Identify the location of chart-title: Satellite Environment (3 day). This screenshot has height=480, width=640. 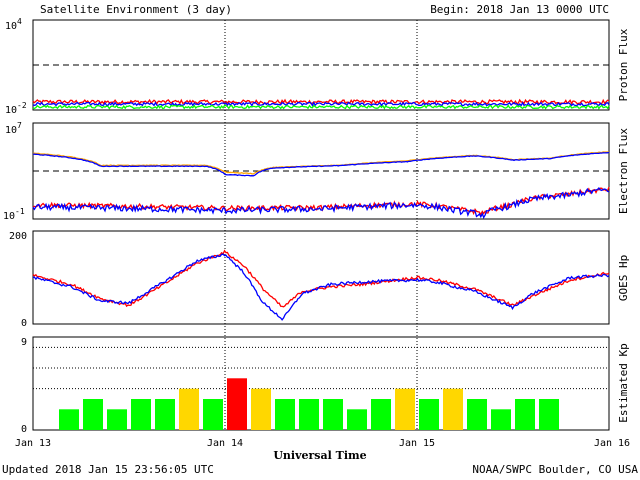
(136, 9).